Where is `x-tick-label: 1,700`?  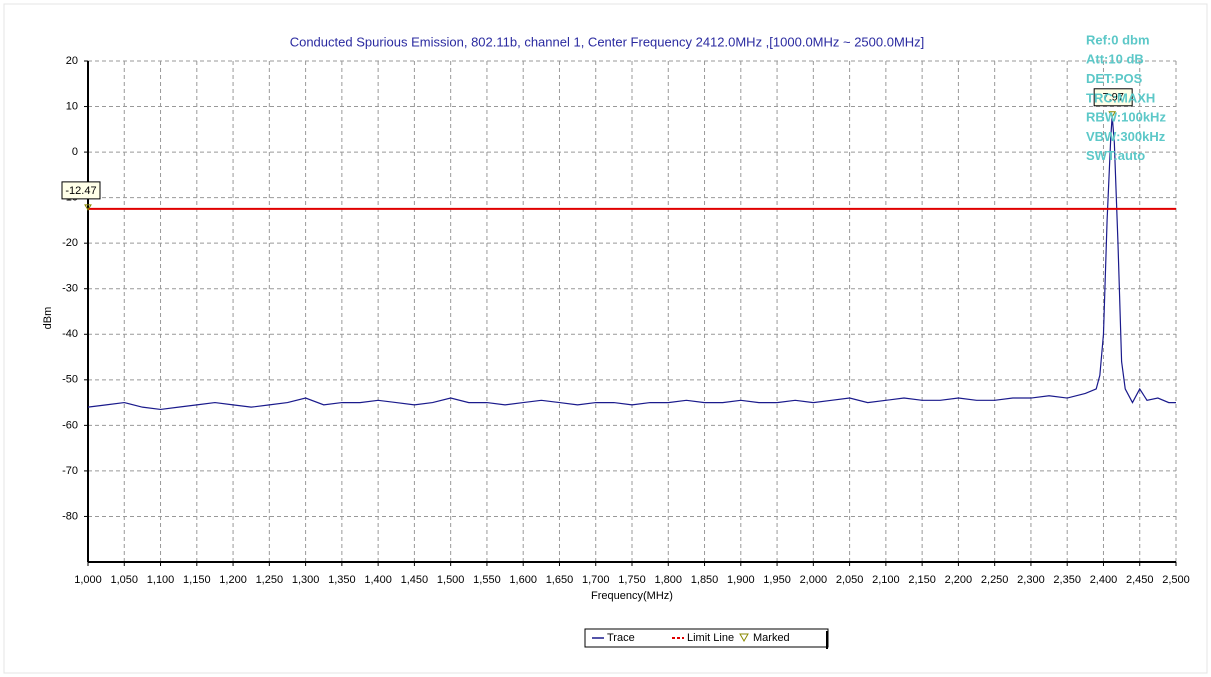
x-tick-label: 1,700 is located at coordinates (596, 580).